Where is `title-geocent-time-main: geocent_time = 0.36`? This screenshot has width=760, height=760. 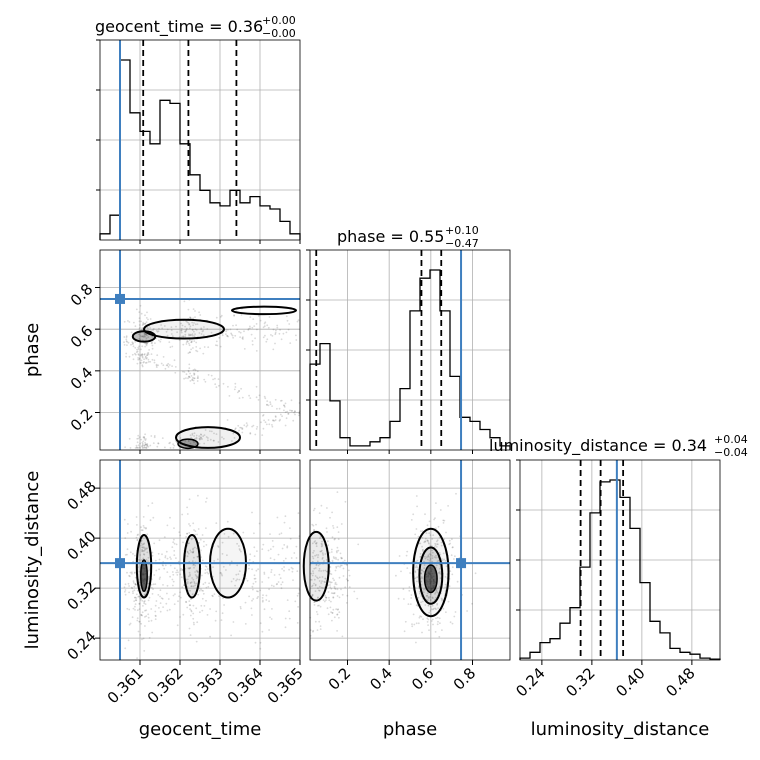 title-geocent-time-main: geocent_time = 0.36 is located at coordinates (179, 27).